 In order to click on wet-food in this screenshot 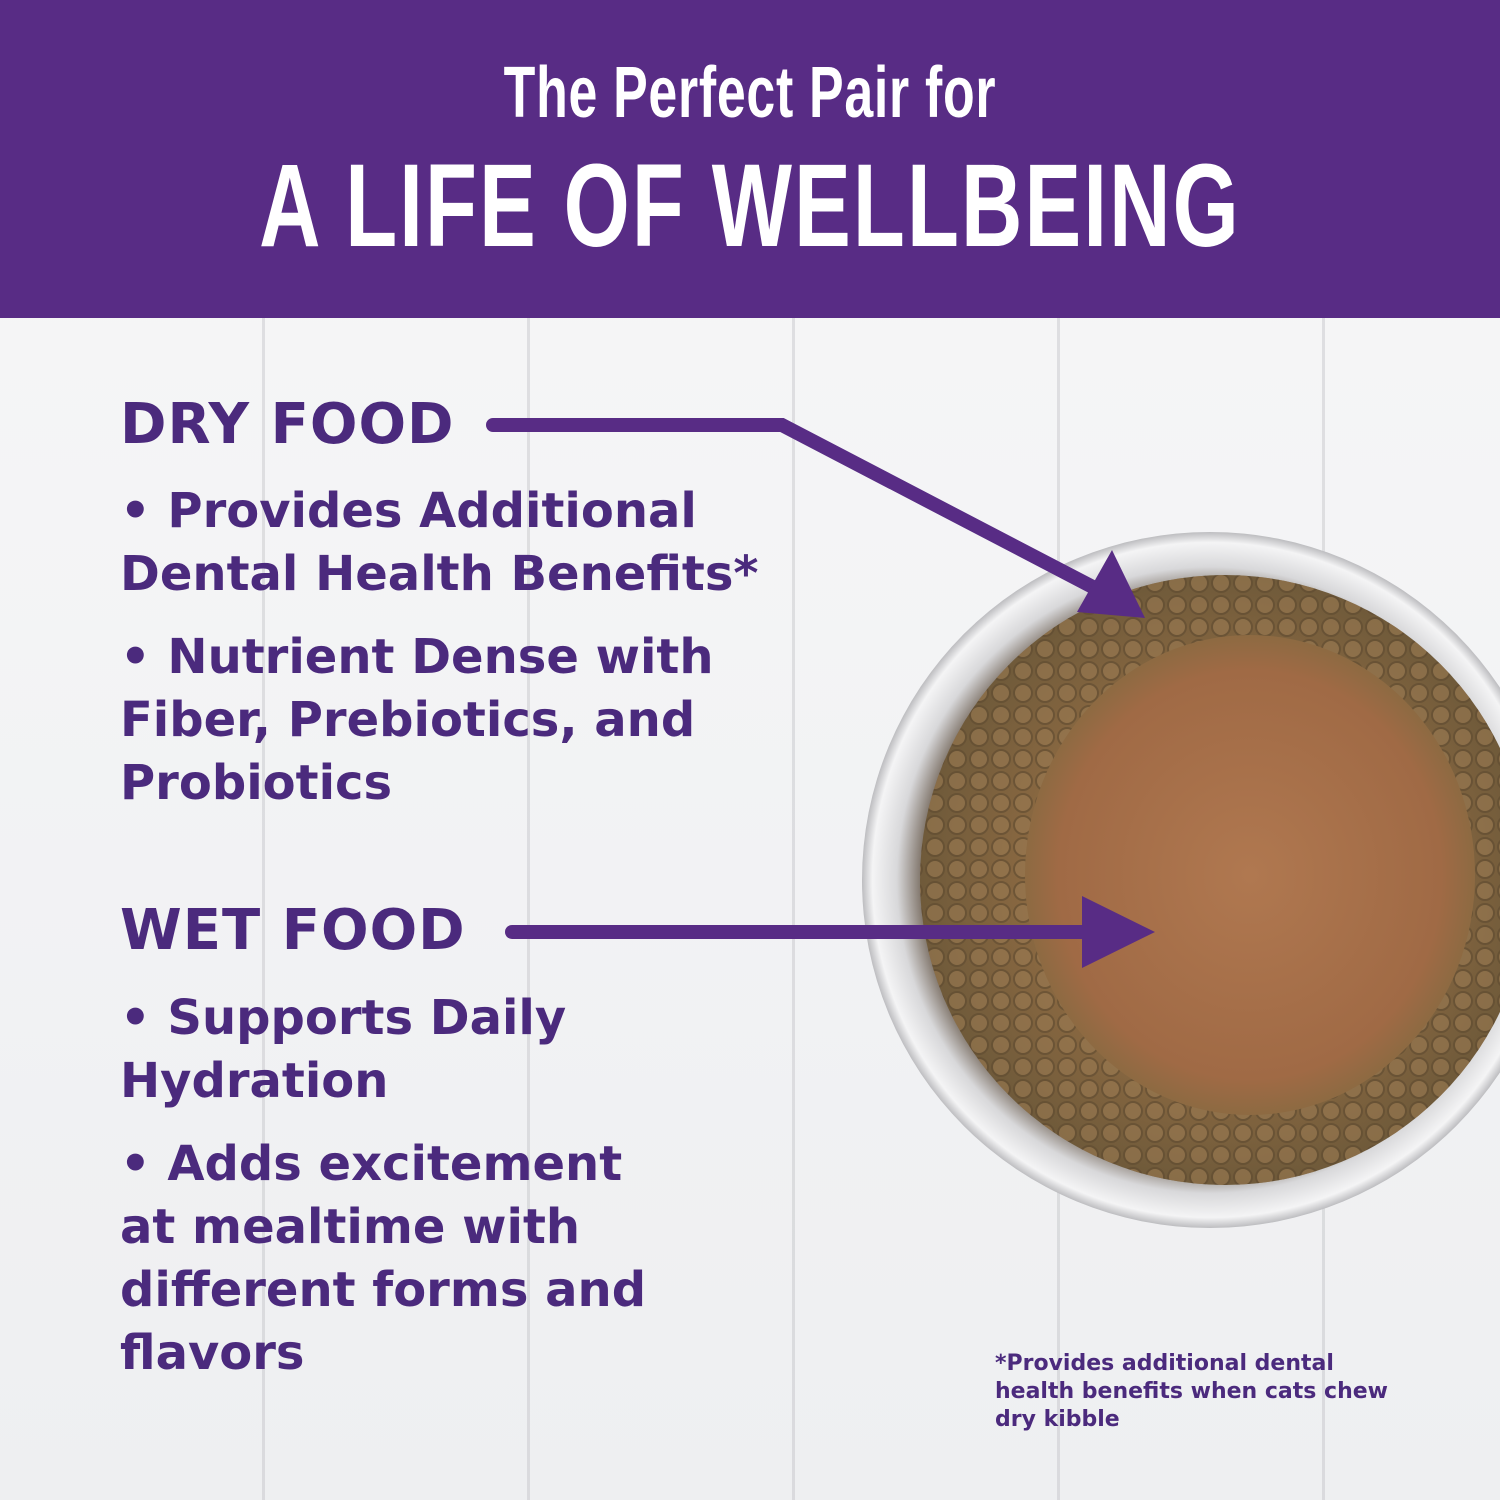, I will do `click(1250, 875)`.